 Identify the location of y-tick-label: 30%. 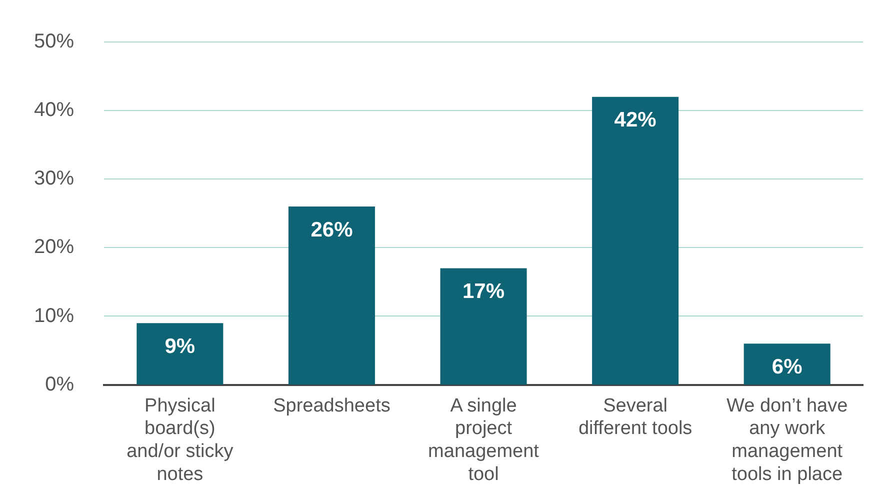
(54, 179).